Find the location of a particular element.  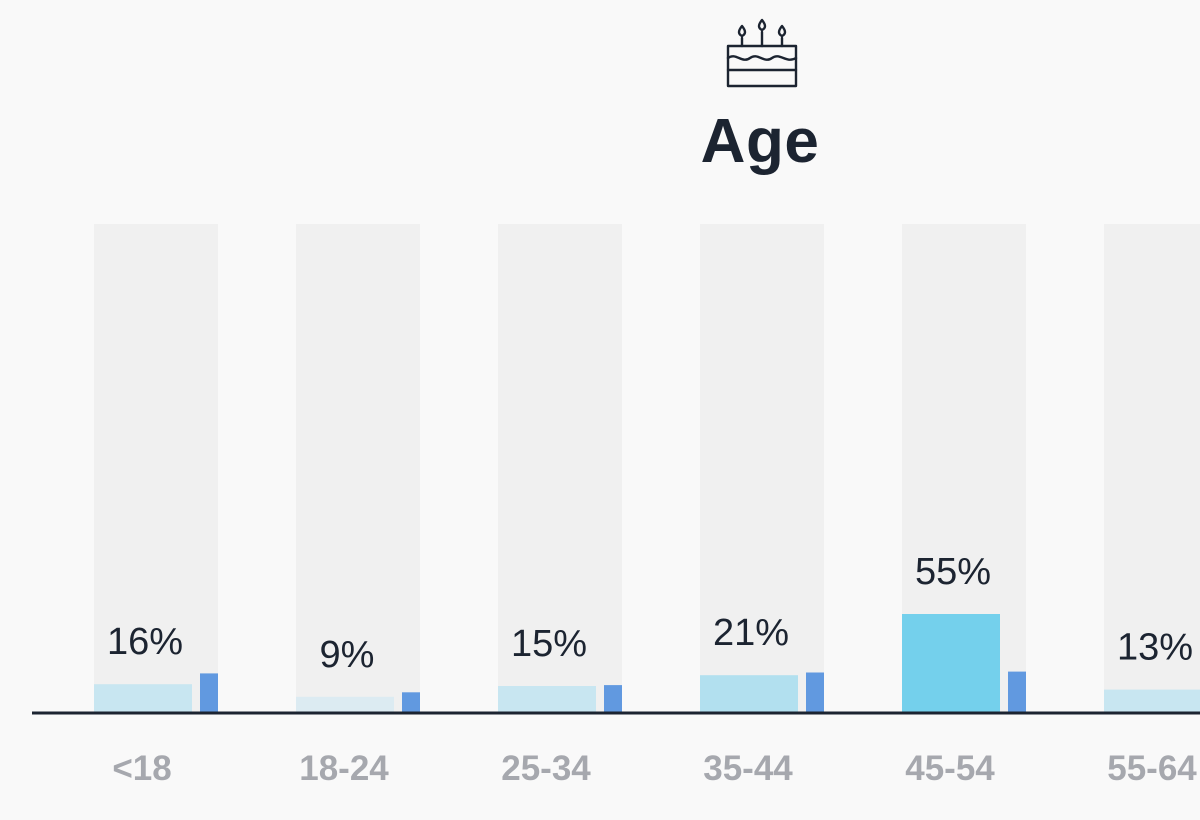

data-label: 55% is located at coordinates (953, 572).